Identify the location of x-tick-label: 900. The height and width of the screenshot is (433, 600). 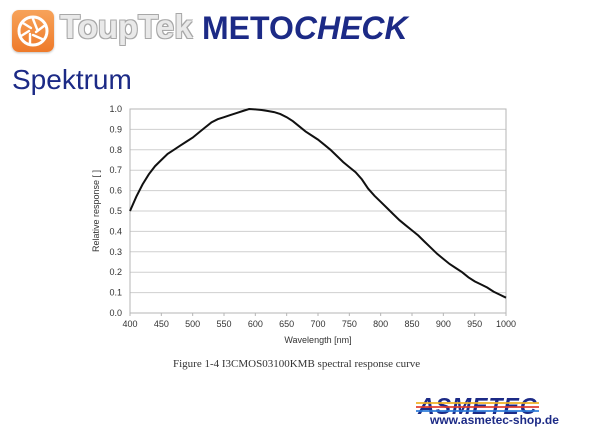
(443, 324).